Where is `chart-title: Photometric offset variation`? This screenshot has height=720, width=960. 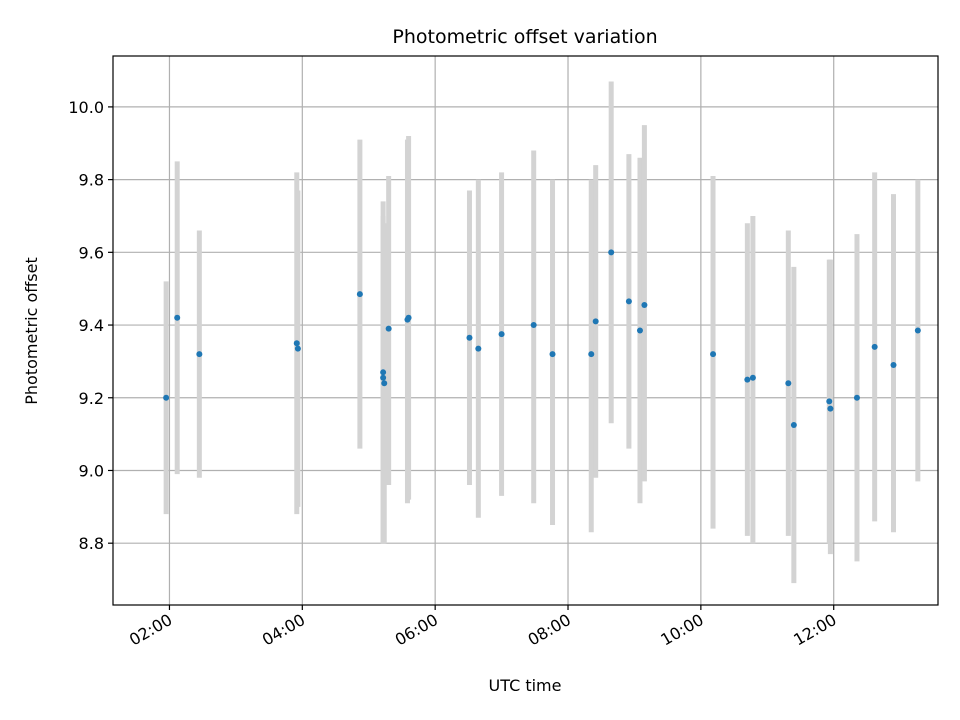 chart-title: Photometric offset variation is located at coordinates (524, 37).